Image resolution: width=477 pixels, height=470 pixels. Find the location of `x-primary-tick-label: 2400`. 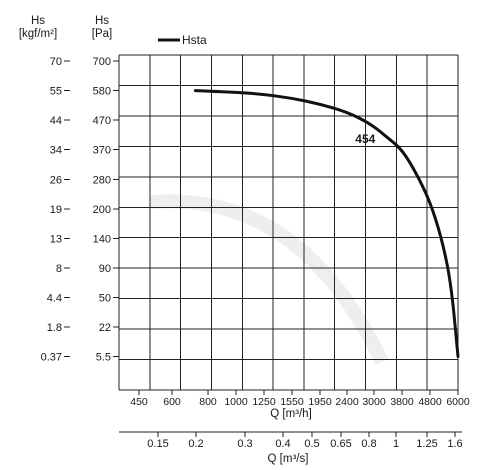

x-primary-tick-label: 2400 is located at coordinates (347, 402).